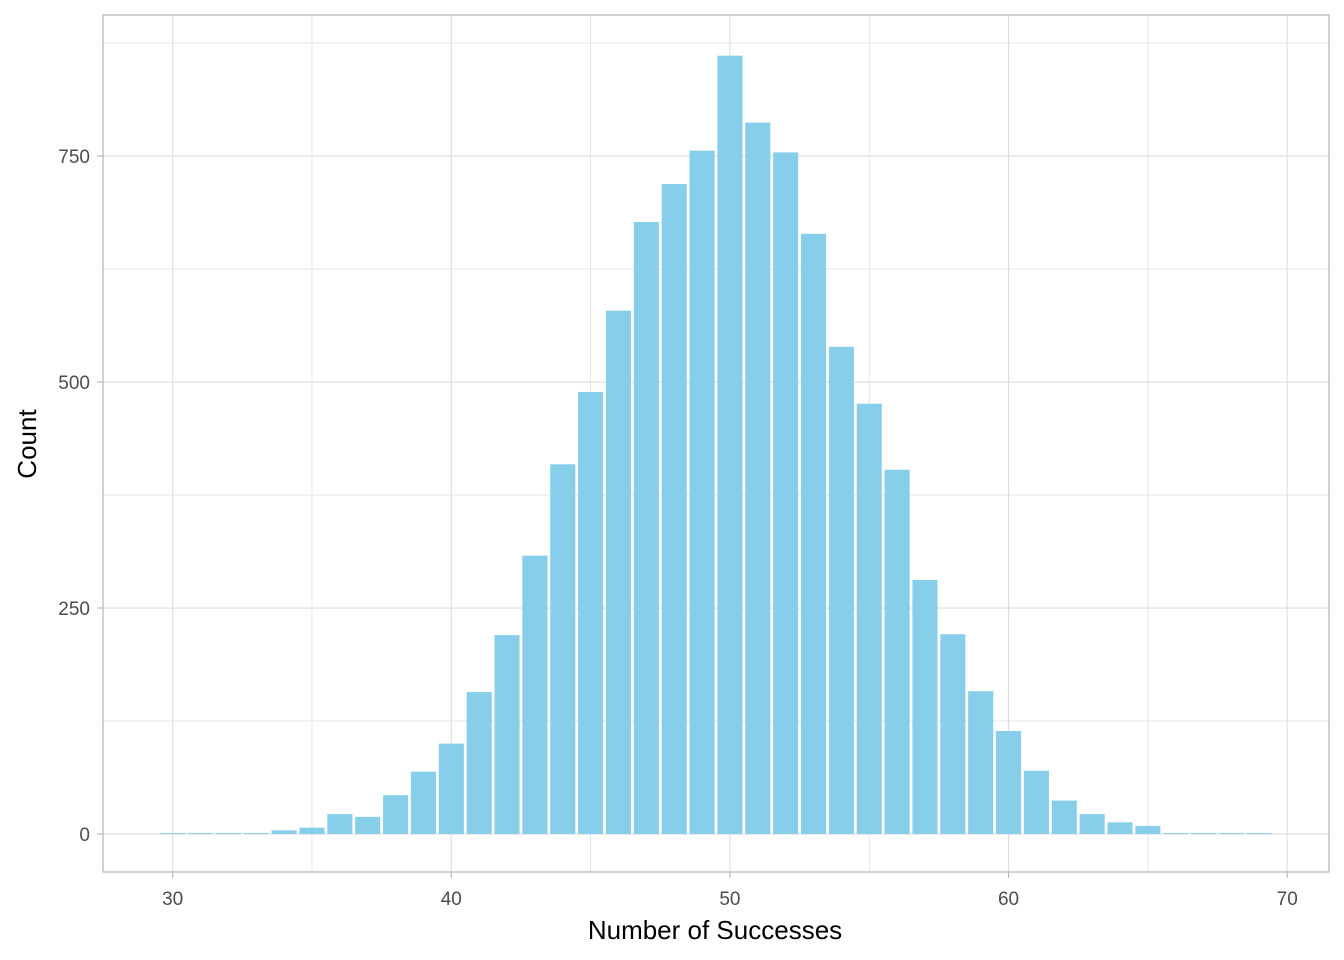 The height and width of the screenshot is (960, 1344). Describe the element at coordinates (74, 157) in the screenshot. I see `y-tick-label: 750` at that location.